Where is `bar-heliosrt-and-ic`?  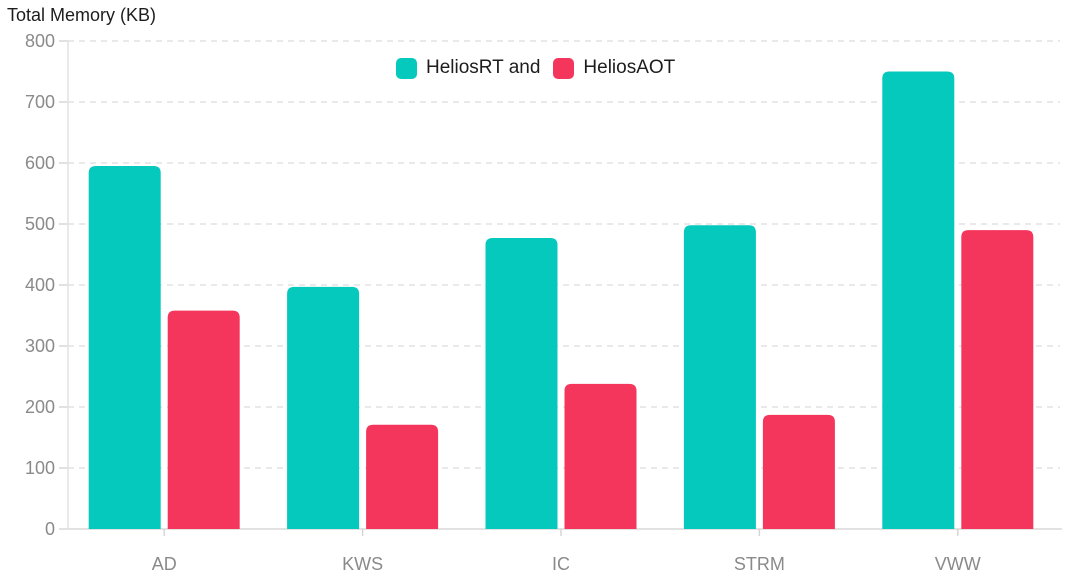
bar-heliosrt-and-ic is located at coordinates (521, 383).